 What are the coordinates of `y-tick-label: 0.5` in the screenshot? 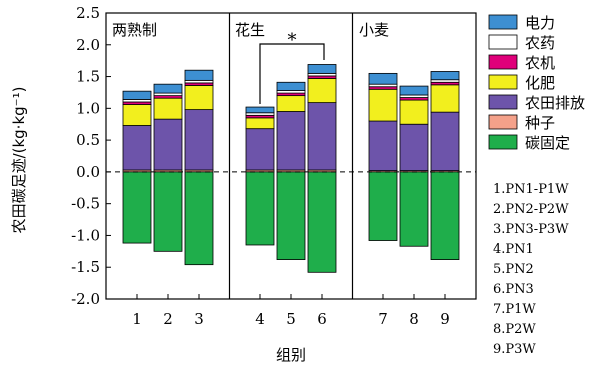 It's located at (88, 140).